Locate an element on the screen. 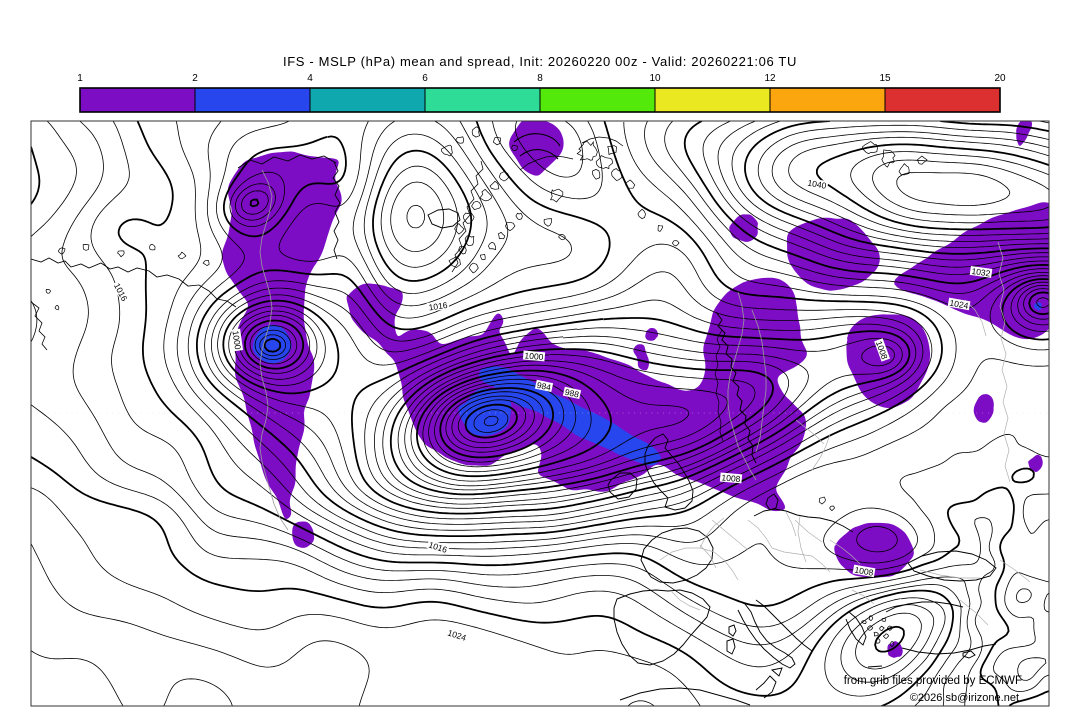 The image size is (1080, 718). svg-text: 1024 is located at coordinates (959, 304).